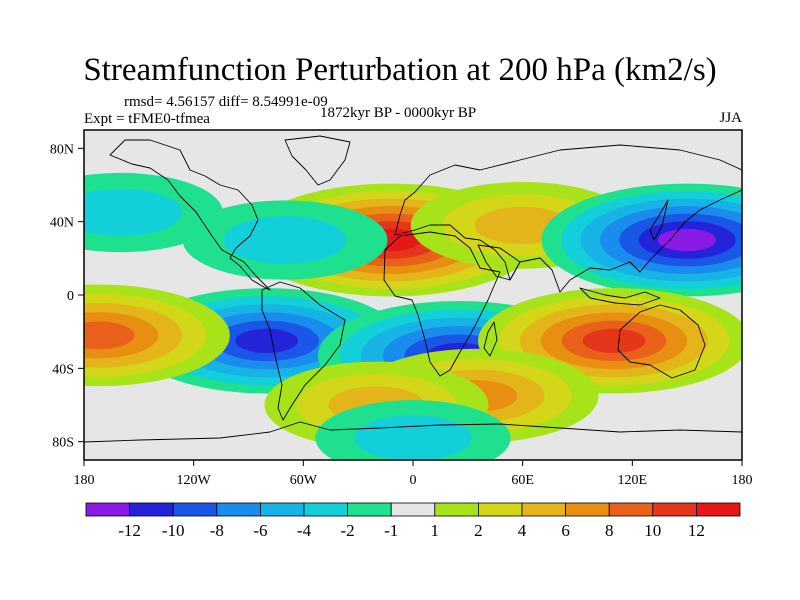 Image resolution: width=800 pixels, height=600 pixels. I want to click on colorbar-label-5: -2, so click(348, 530).